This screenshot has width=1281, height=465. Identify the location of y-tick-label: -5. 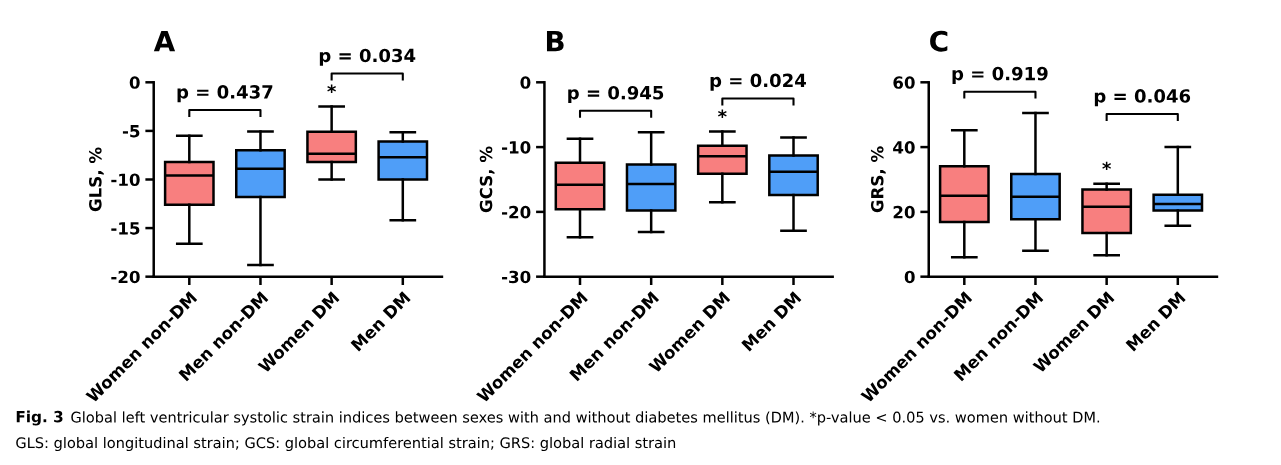
(131, 131).